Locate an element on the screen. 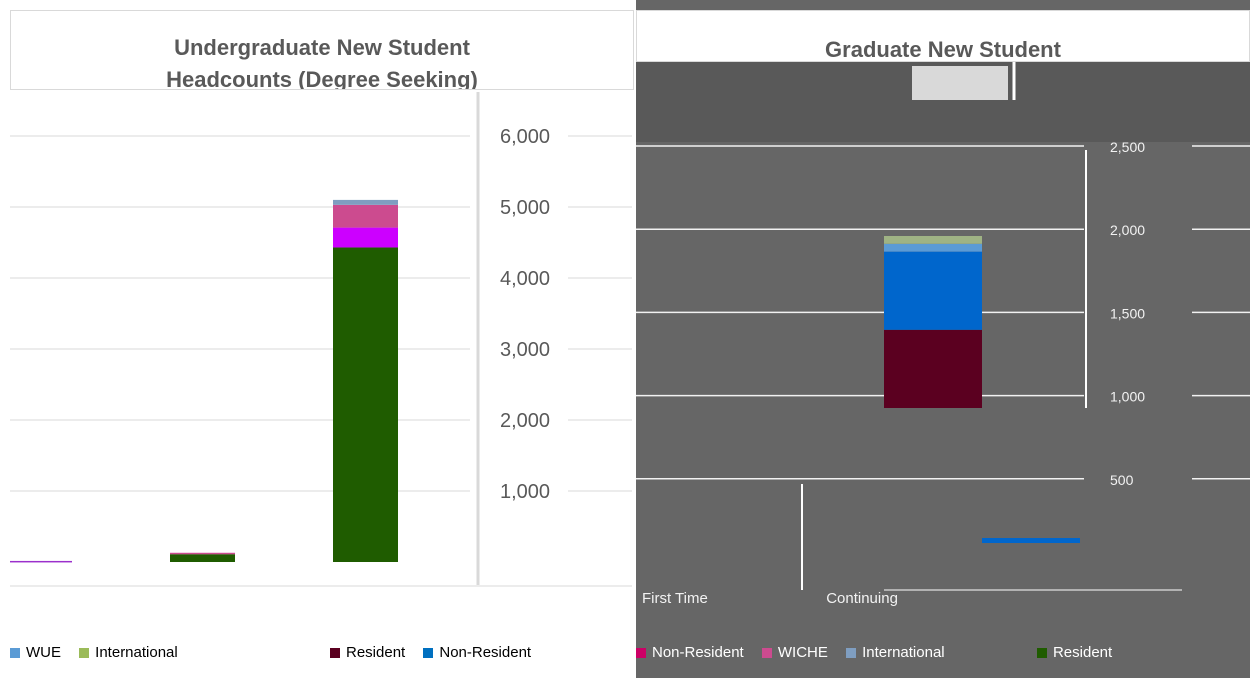 This screenshot has width=1250, height=678. legend-swatch-wue is located at coordinates (15, 652).